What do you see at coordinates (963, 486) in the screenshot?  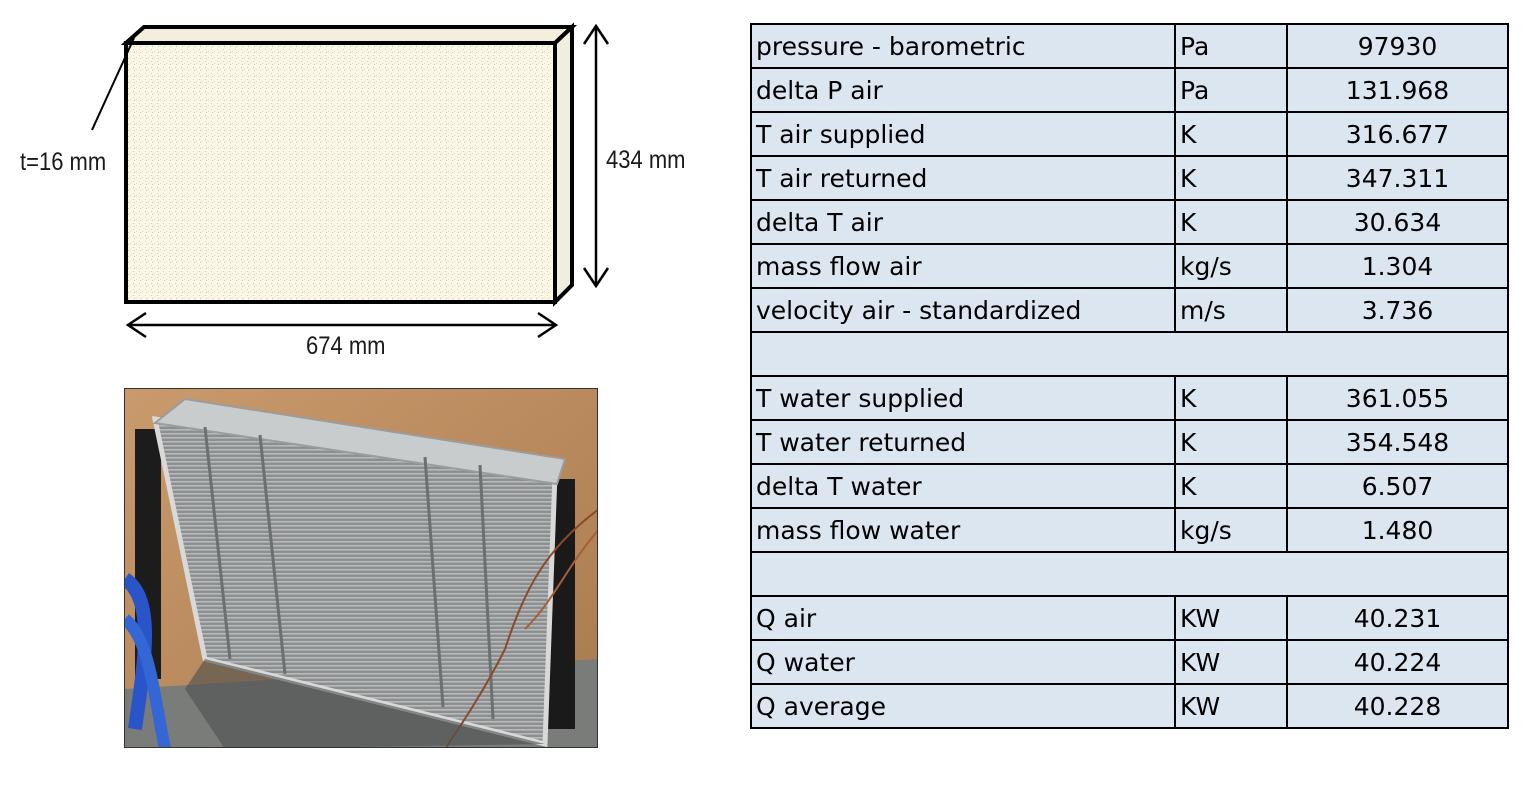 I see `row-label: delta T water` at bounding box center [963, 486].